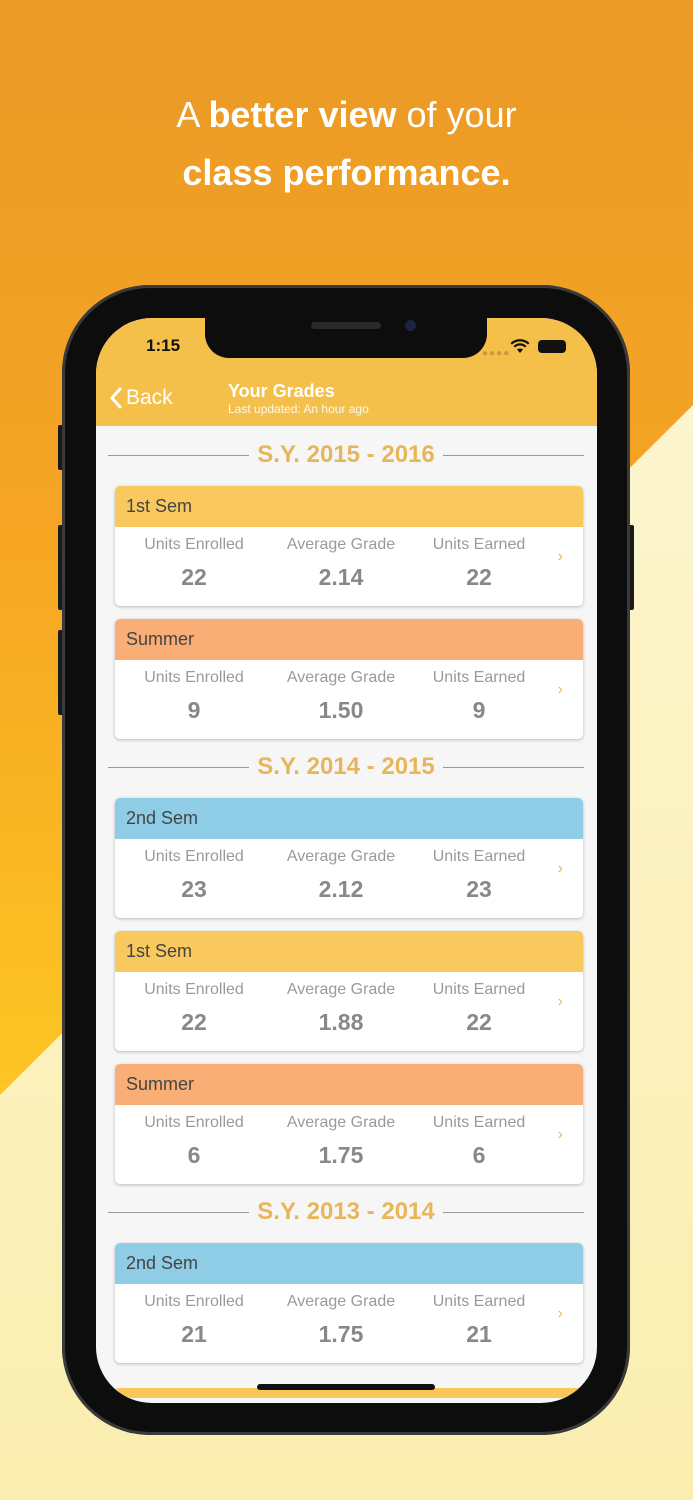 The height and width of the screenshot is (1500, 693). Describe the element at coordinates (61, 447) in the screenshot. I see `mute-switch` at that location.